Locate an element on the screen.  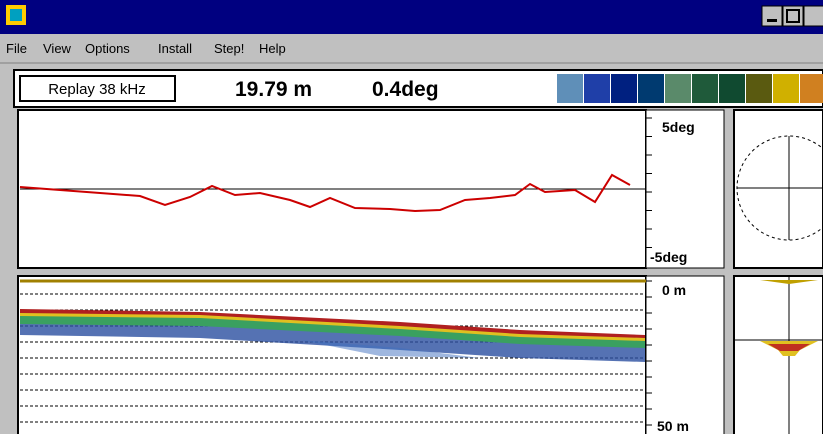
color-palette is located at coordinates (690, 88).